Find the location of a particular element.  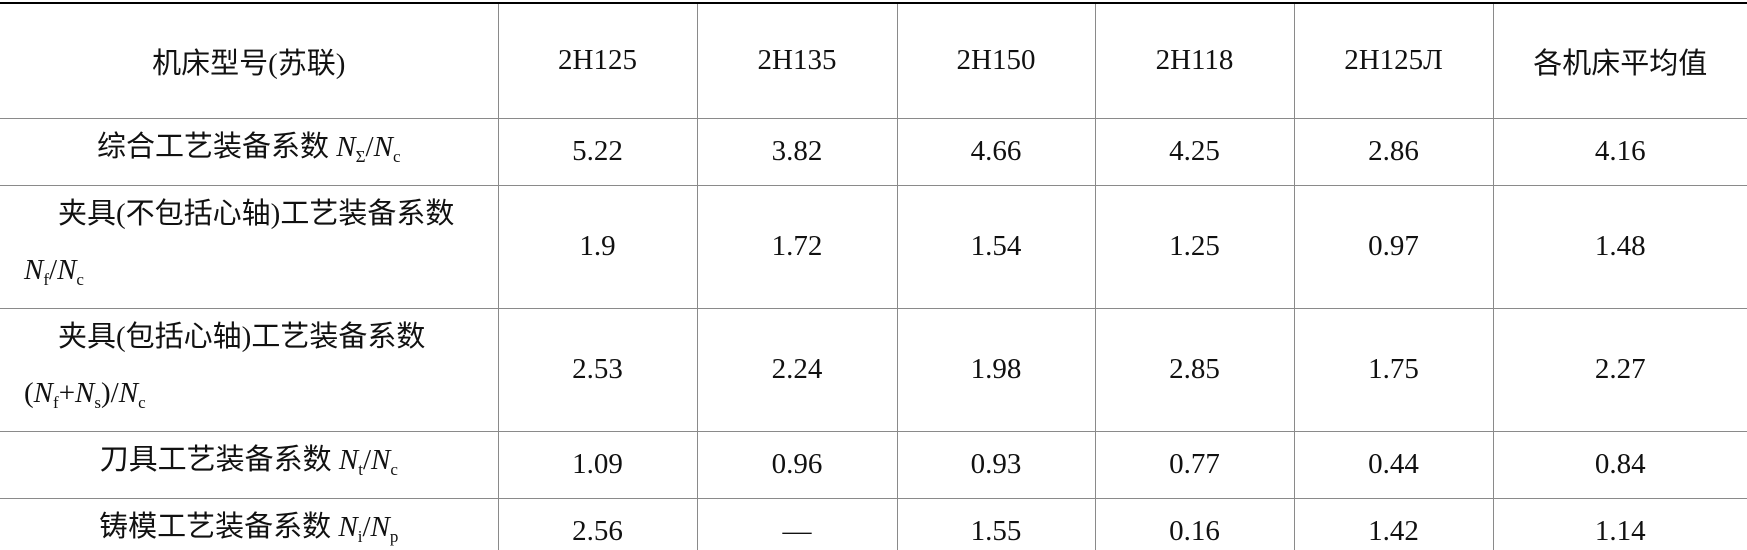

row-label: 铸模工艺装备系数 Ni/Np is located at coordinates (249, 523).